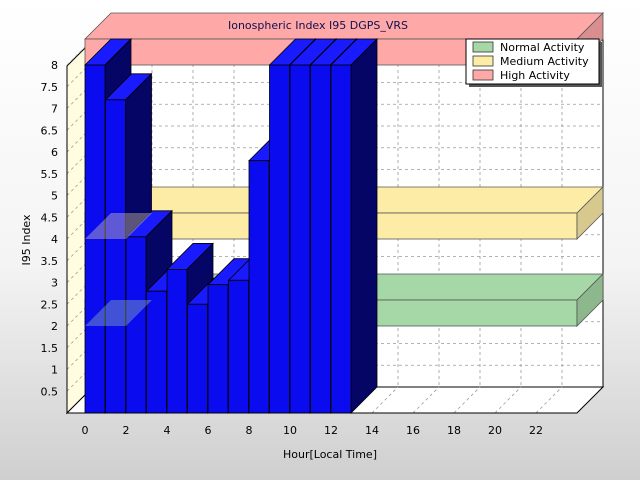 The height and width of the screenshot is (480, 640). Describe the element at coordinates (50, 174) in the screenshot. I see `y-tick-label: 5.5` at that location.